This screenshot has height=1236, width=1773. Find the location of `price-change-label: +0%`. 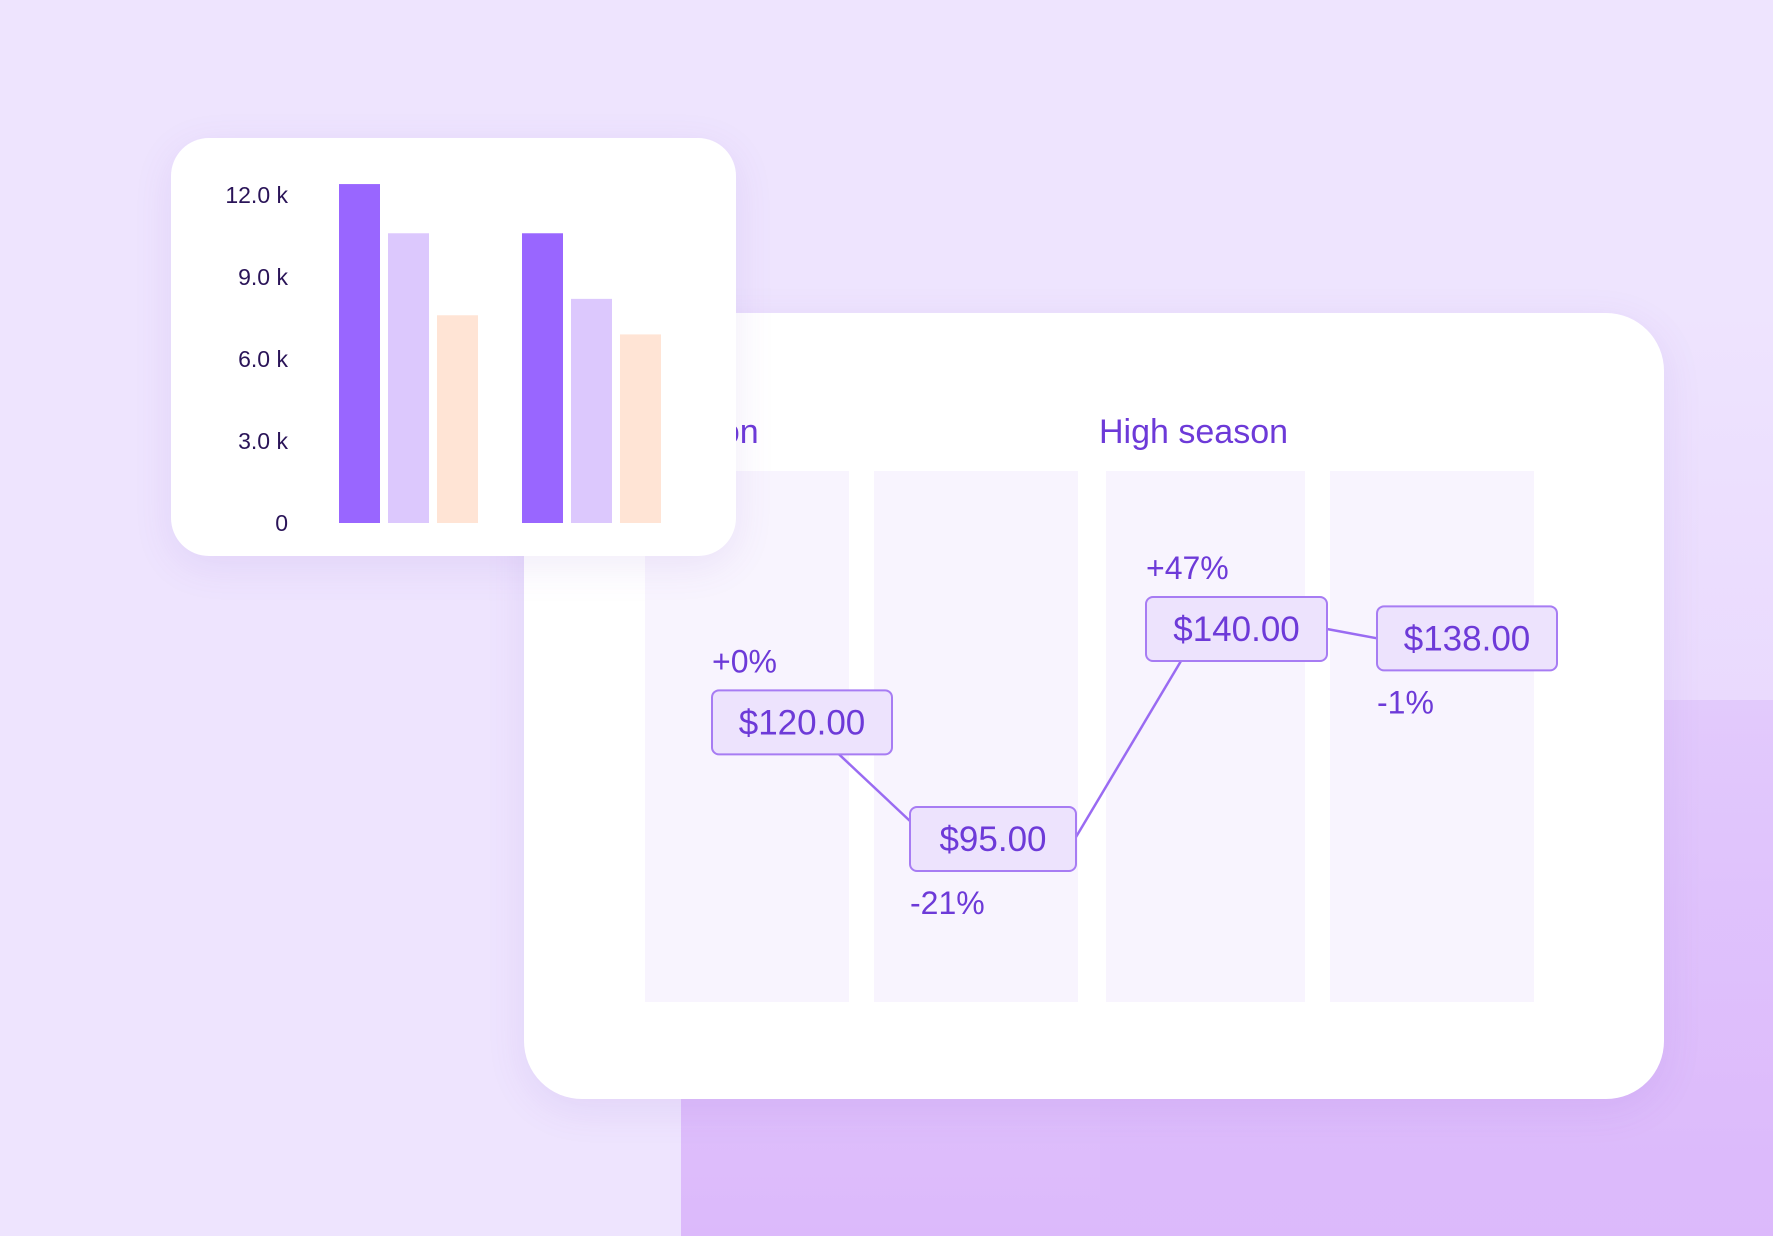

price-change-label: +0% is located at coordinates (744, 661).